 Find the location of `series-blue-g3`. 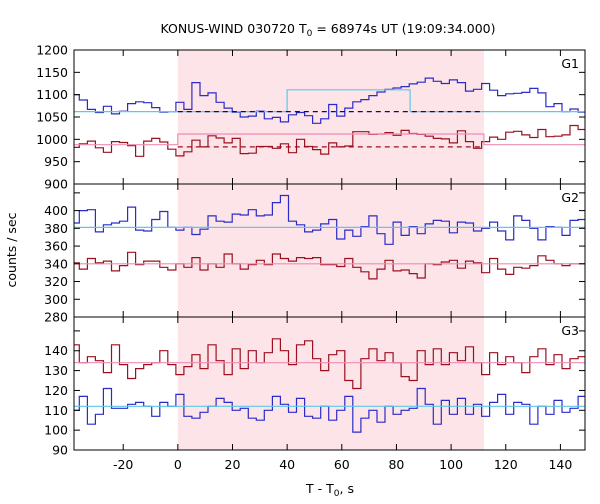

series-blue-g3 is located at coordinates (329, 410).